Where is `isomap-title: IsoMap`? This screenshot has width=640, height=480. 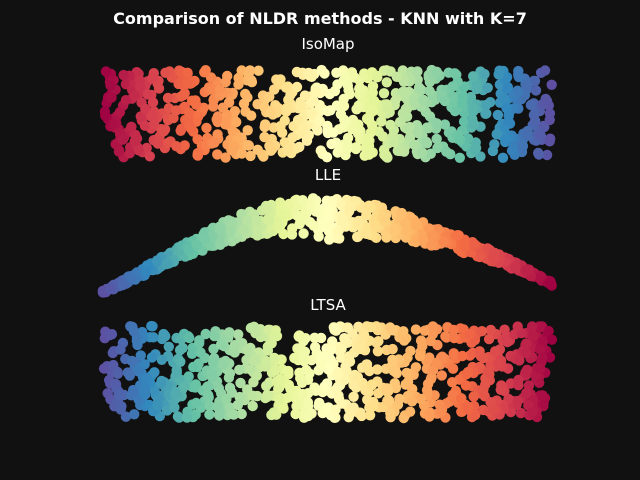
isomap-title: IsoMap is located at coordinates (327, 44).